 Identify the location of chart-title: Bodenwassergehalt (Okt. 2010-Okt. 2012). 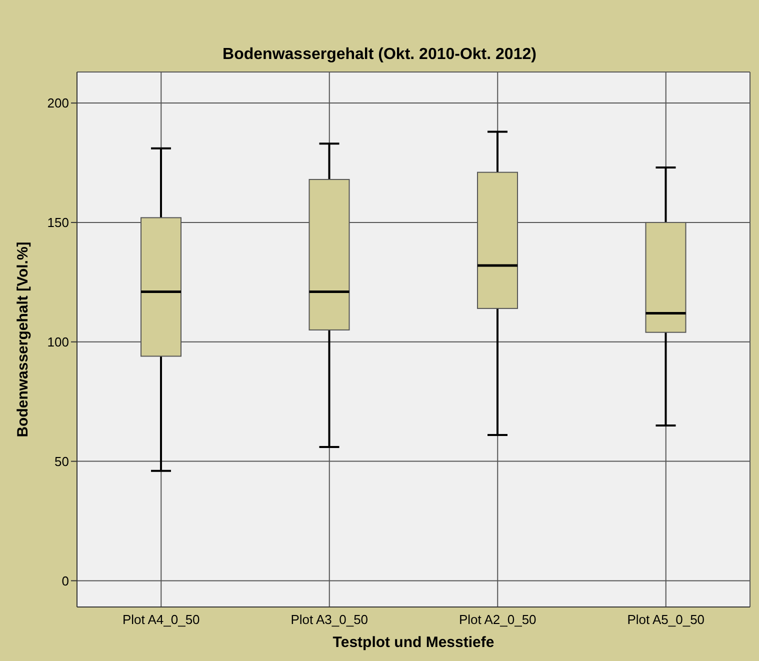
(380, 55).